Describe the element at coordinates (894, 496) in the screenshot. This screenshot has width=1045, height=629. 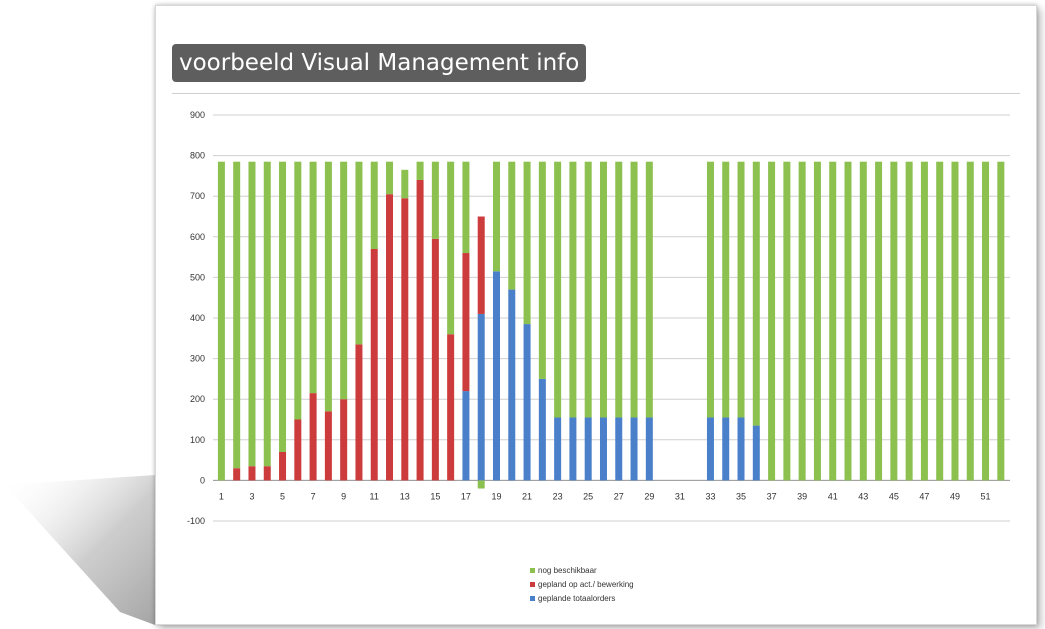
I see `x-tick-label: 45` at that location.